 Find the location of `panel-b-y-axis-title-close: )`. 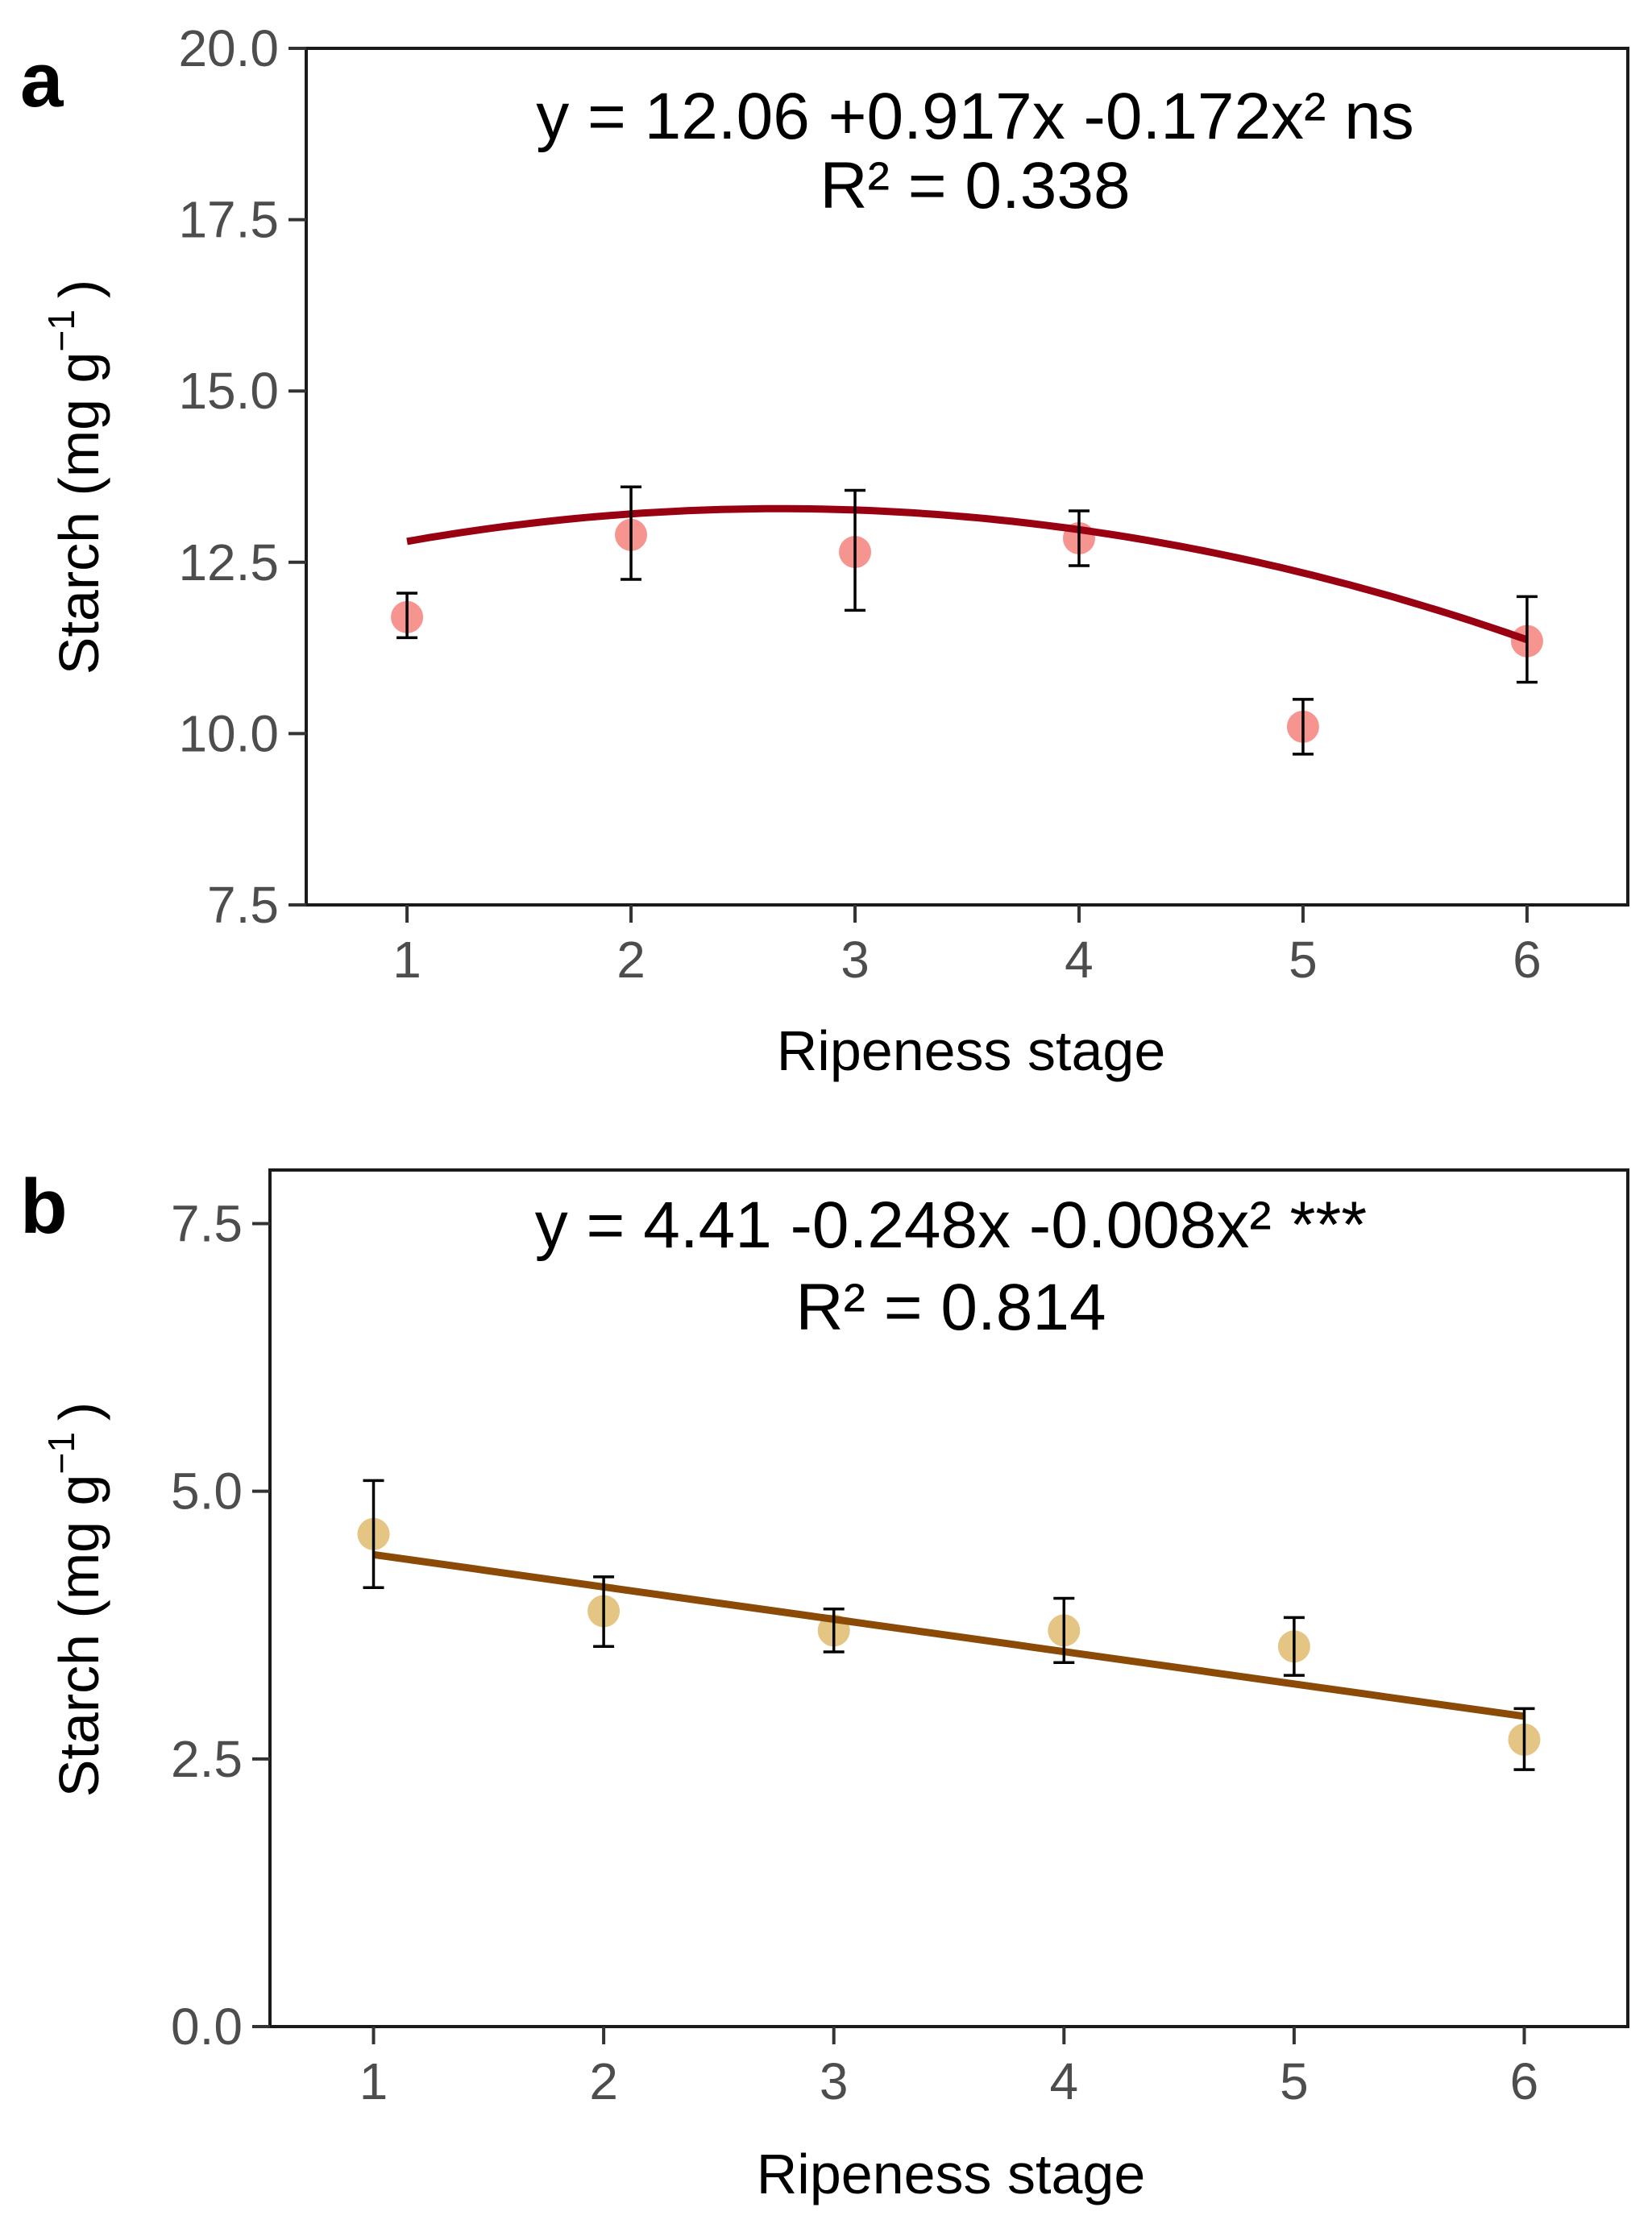

panel-b-y-axis-title-close: ) is located at coordinates (79, 1412).